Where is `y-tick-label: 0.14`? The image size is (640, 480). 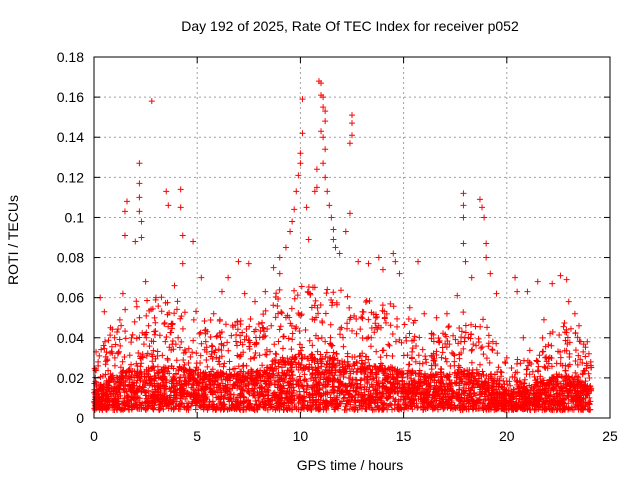
y-tick-label: 0.14 is located at coordinates (70, 137).